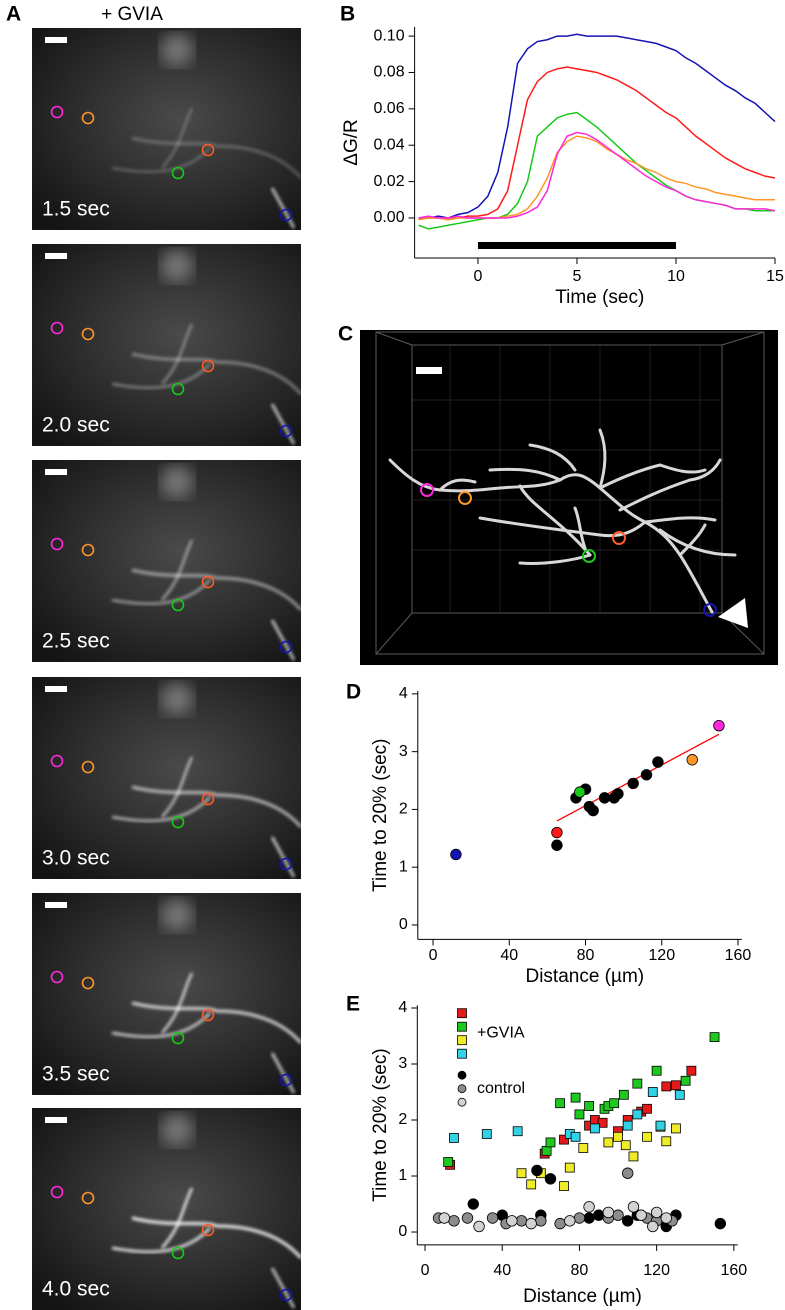  I want to click on panel-letter: D, so click(353, 692).